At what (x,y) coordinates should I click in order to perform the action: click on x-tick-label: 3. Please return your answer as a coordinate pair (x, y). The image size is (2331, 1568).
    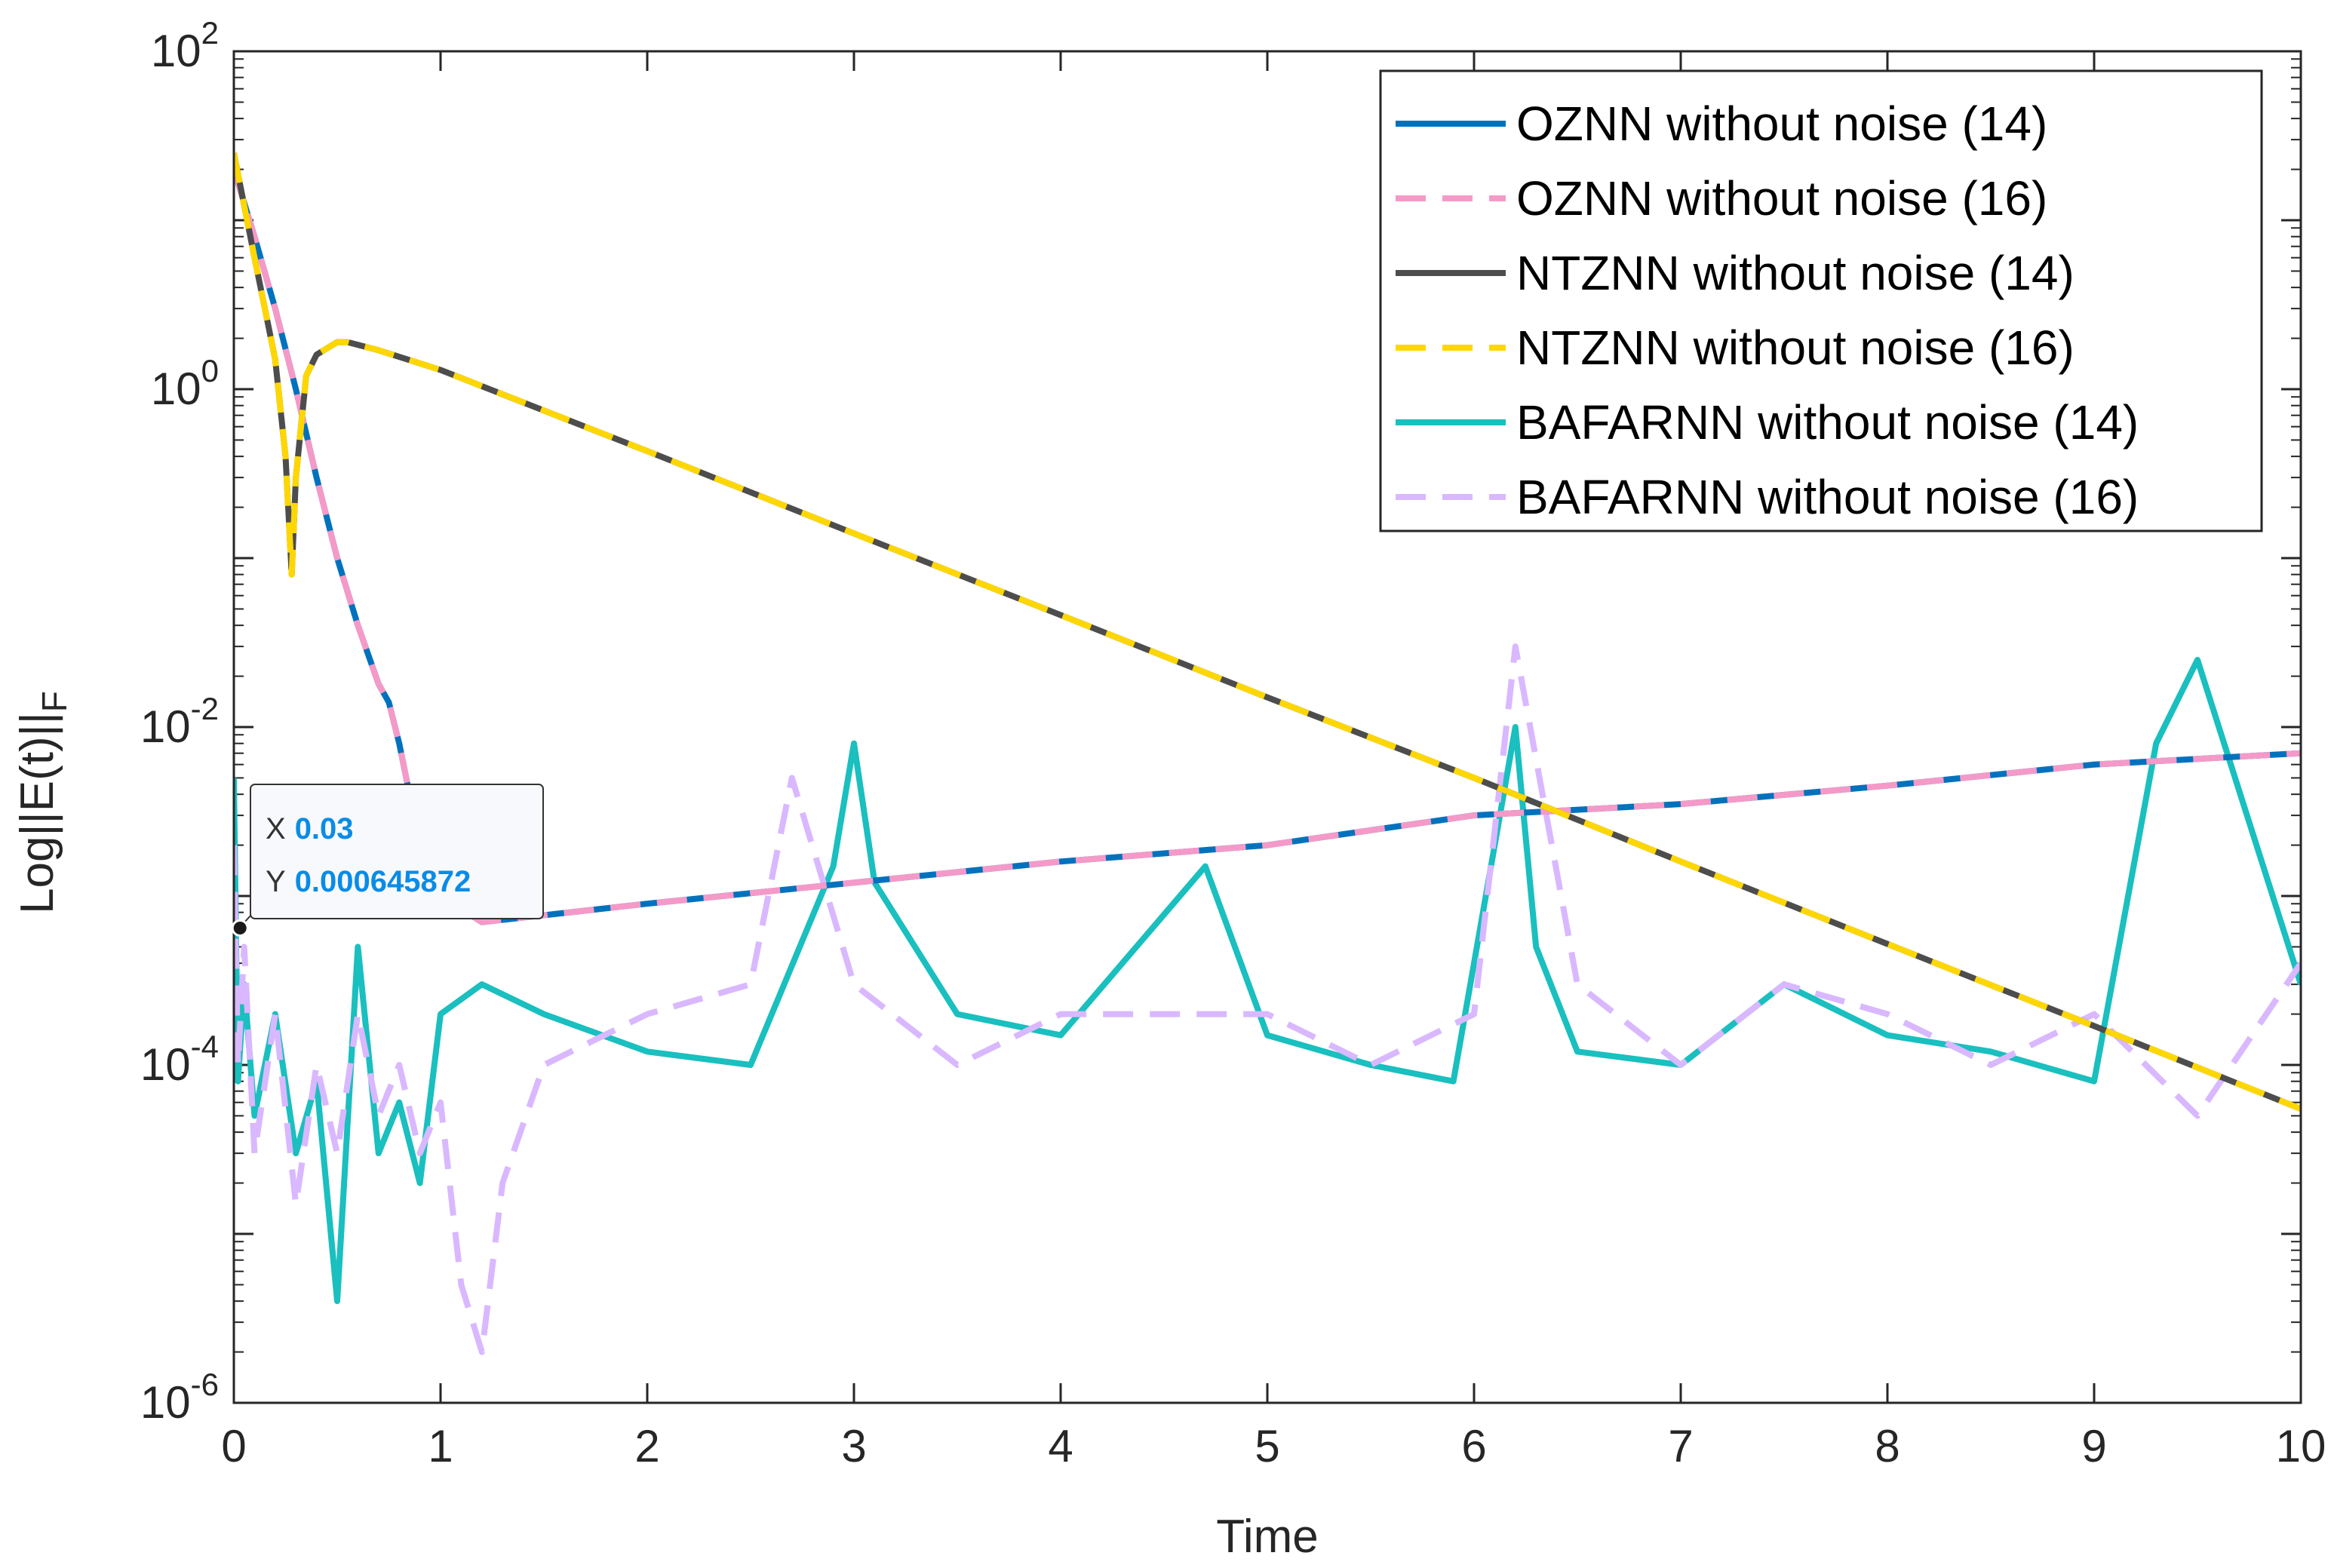
    Looking at the image, I should click on (853, 1446).